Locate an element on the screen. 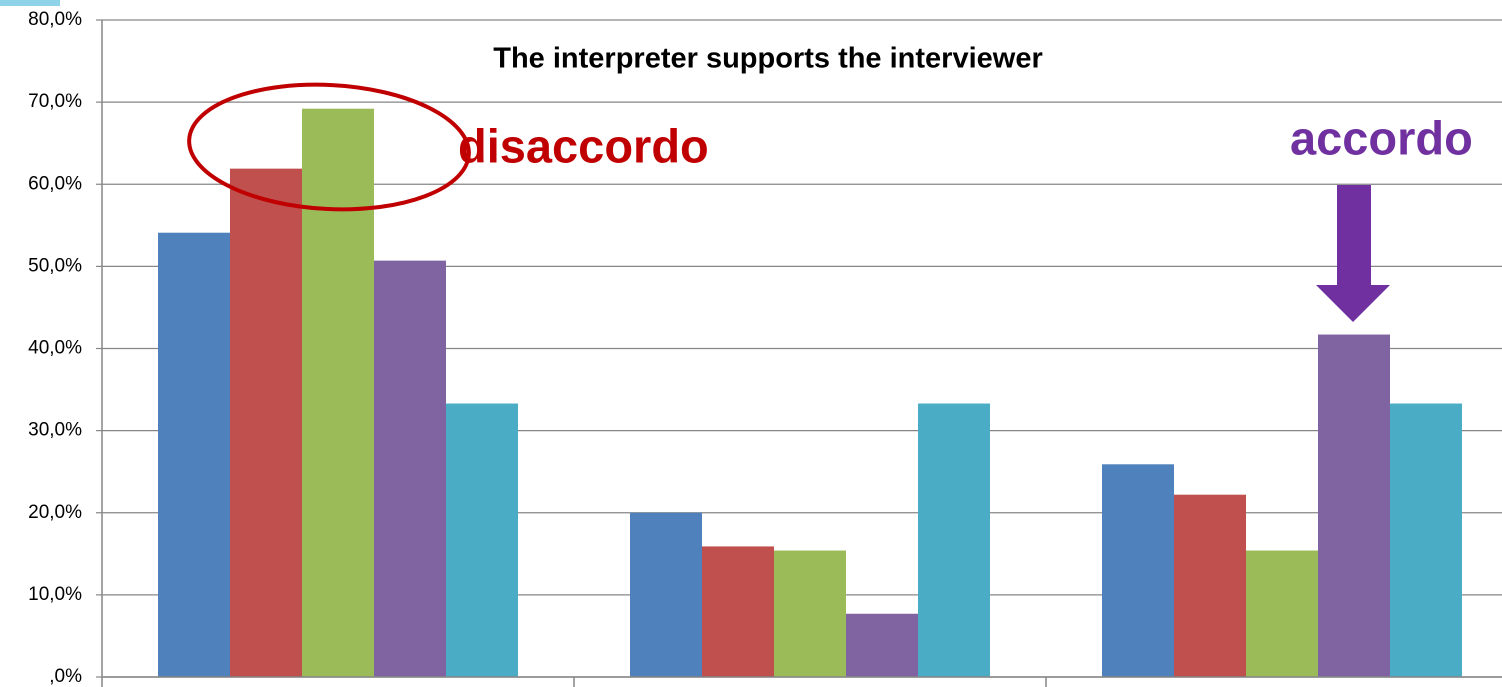 The image size is (1502, 687). y-tick-label: 60,0% is located at coordinates (55, 183).